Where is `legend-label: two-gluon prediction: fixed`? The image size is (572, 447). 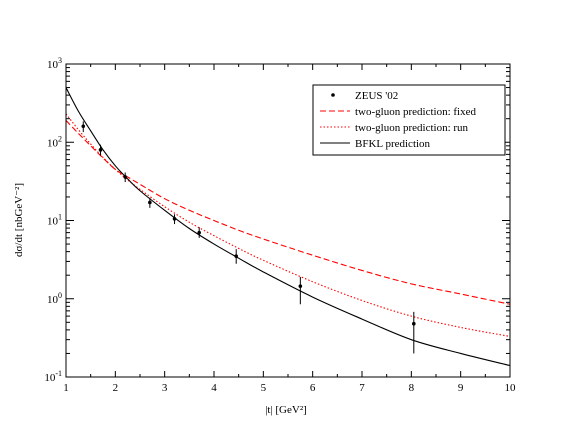 legend-label: two-gluon prediction: fixed is located at coordinates (415, 112).